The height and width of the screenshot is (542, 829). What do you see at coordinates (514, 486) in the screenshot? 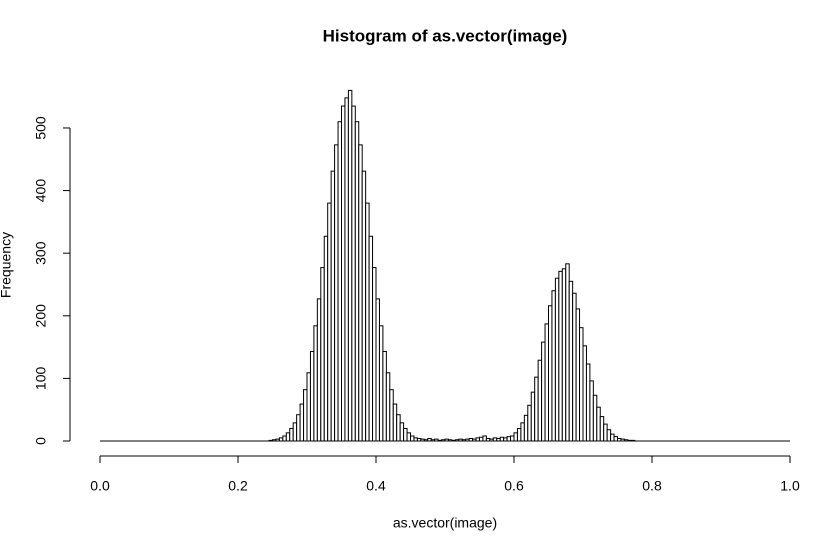
I see `x-tick-label: 0.6` at bounding box center [514, 486].